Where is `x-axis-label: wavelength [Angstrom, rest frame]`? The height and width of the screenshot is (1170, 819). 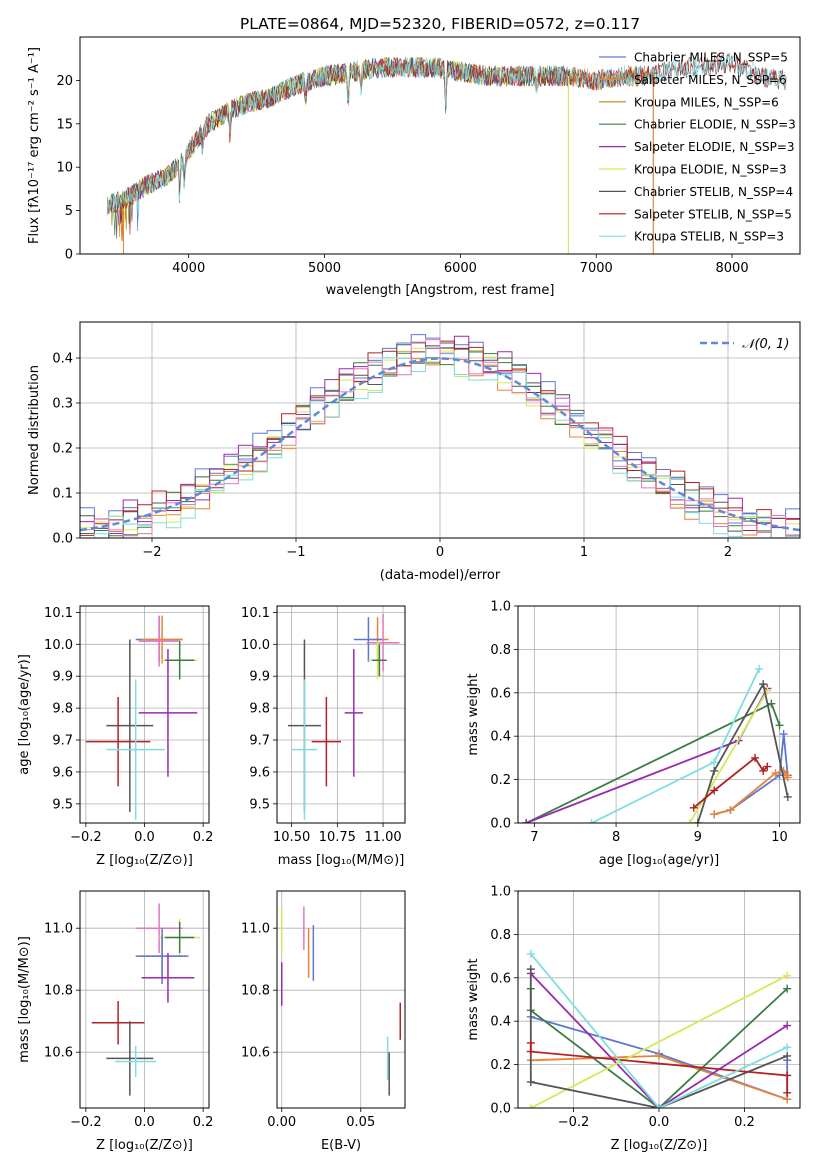
x-axis-label: wavelength [Angstrom, rest frame] is located at coordinates (440, 290).